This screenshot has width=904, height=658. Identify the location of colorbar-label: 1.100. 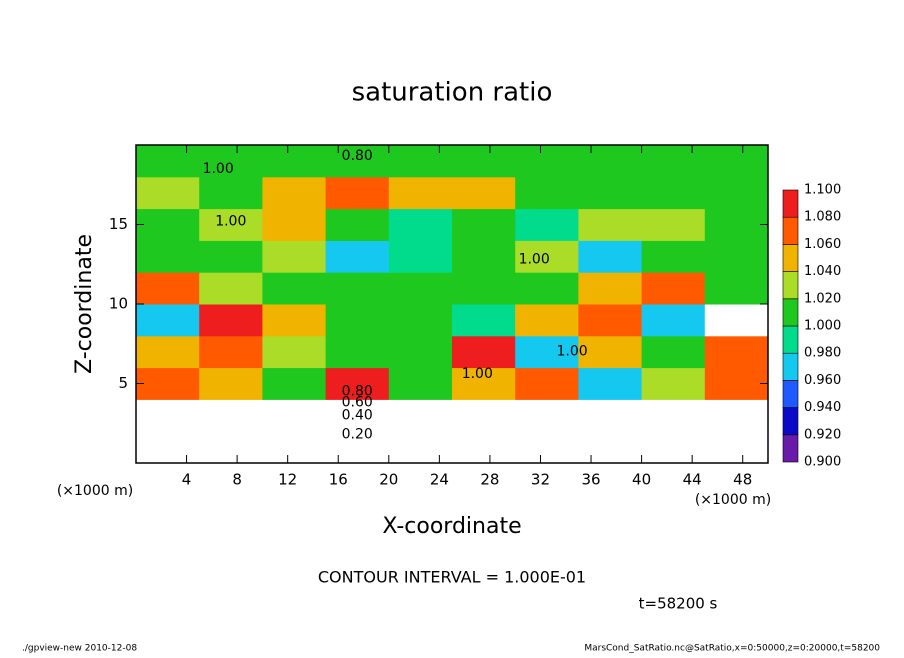
(822, 190).